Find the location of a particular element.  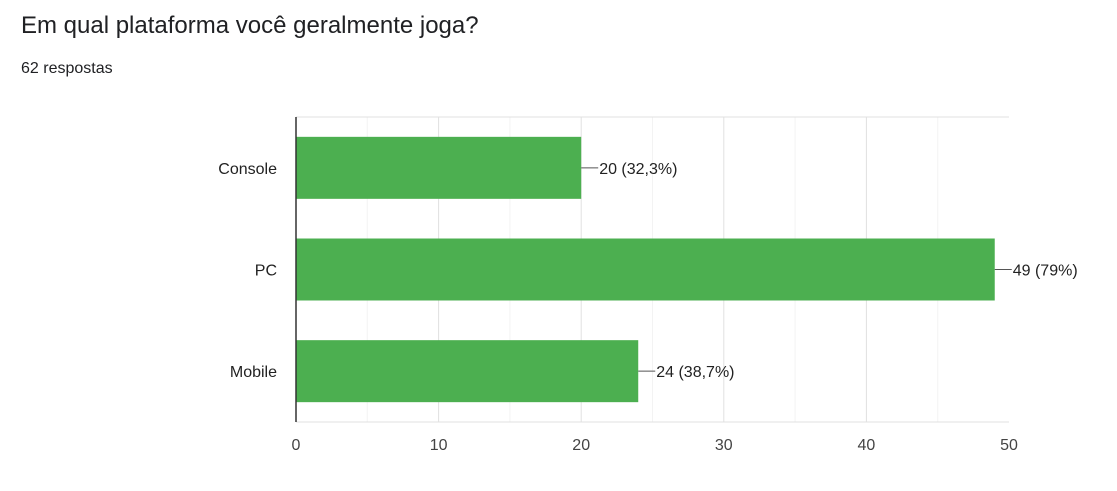

category-label-console: Console is located at coordinates (247, 169).